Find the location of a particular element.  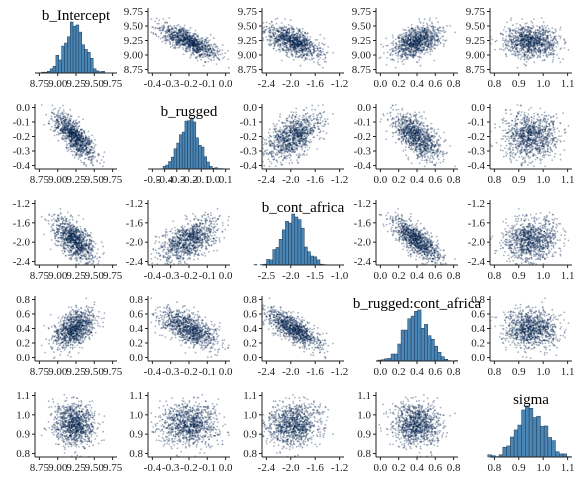

x-tick-label: 9.75 is located at coordinates (113, 84).